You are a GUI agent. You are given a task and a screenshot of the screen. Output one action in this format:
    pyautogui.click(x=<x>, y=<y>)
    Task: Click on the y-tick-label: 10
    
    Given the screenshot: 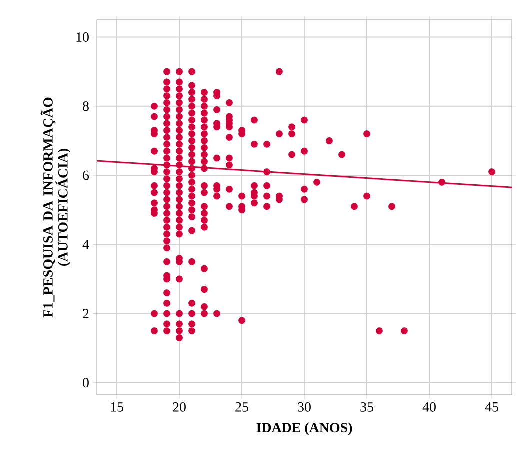 What is the action you would take?
    pyautogui.click(x=82, y=37)
    